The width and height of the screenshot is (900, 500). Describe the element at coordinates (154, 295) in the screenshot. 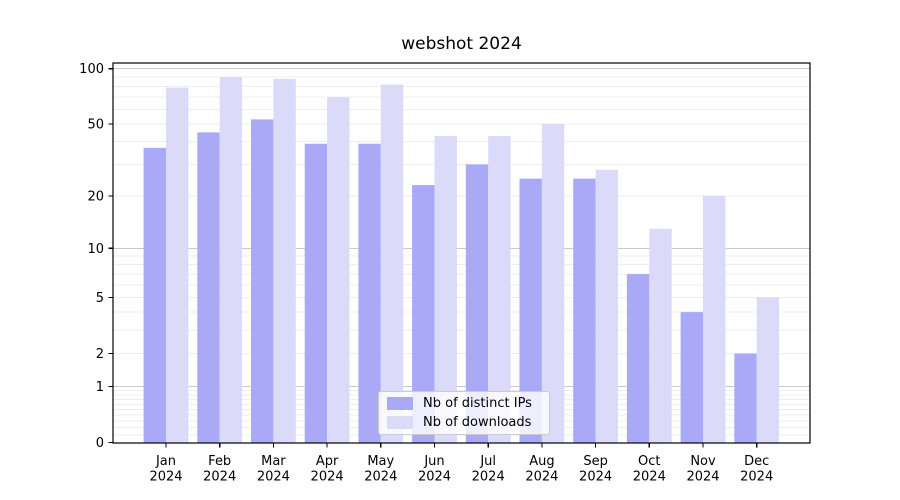

I see `bar-jan-distinct-ips` at that location.